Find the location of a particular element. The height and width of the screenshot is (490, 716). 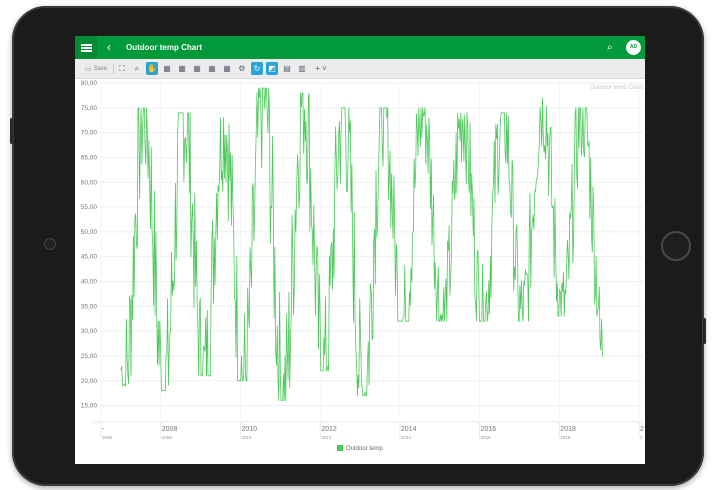

add-dropdown-button: + ˅ is located at coordinates (321, 68).